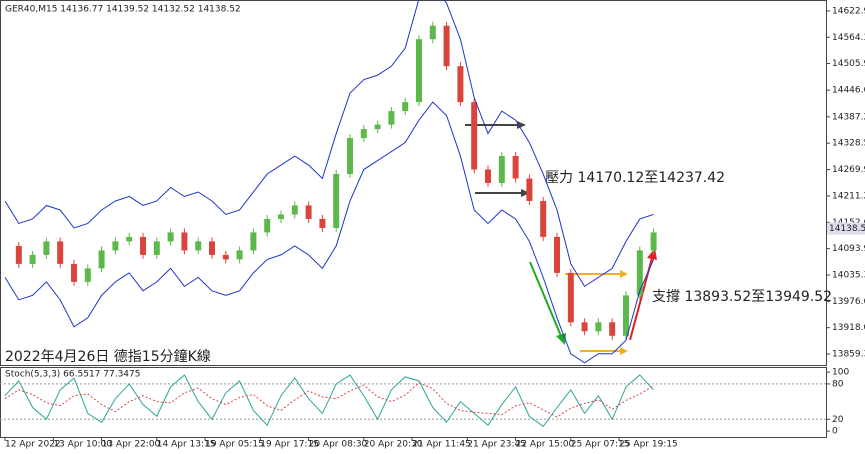  Describe the element at coordinates (82, 445) in the screenshot. I see `x-tick-label: 13 Apr 10:00` at that location.